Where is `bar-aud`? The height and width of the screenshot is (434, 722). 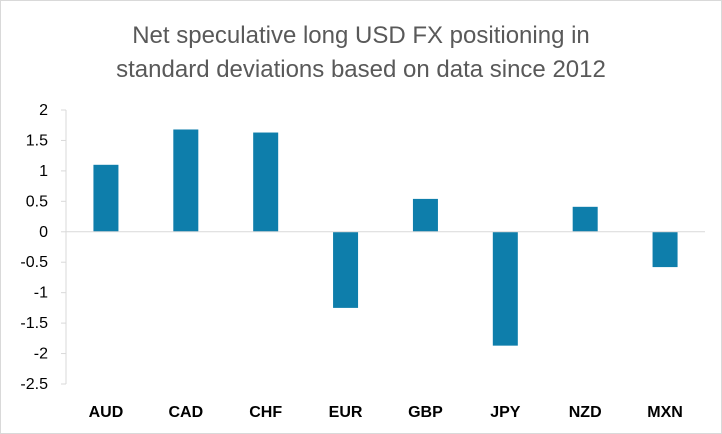
bar-aud is located at coordinates (106, 198).